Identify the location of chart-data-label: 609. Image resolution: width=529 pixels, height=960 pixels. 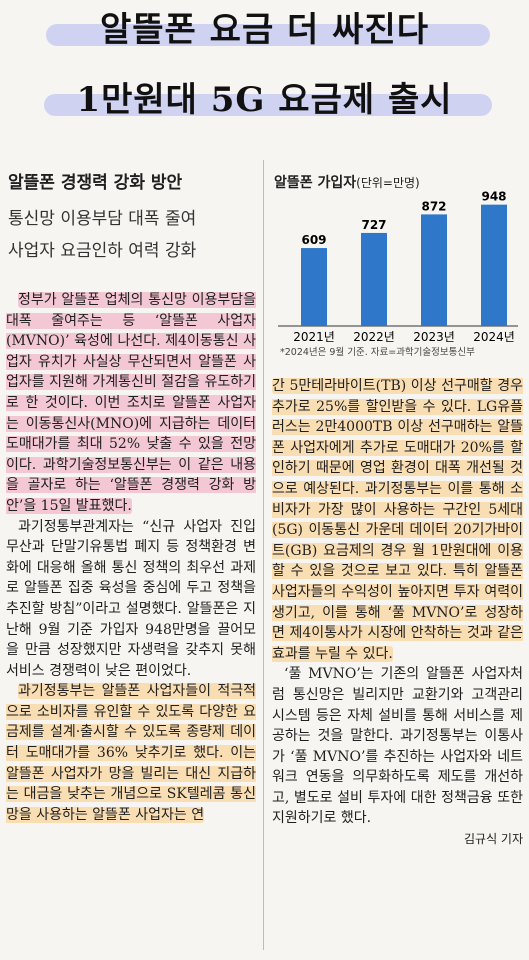
(313, 240).